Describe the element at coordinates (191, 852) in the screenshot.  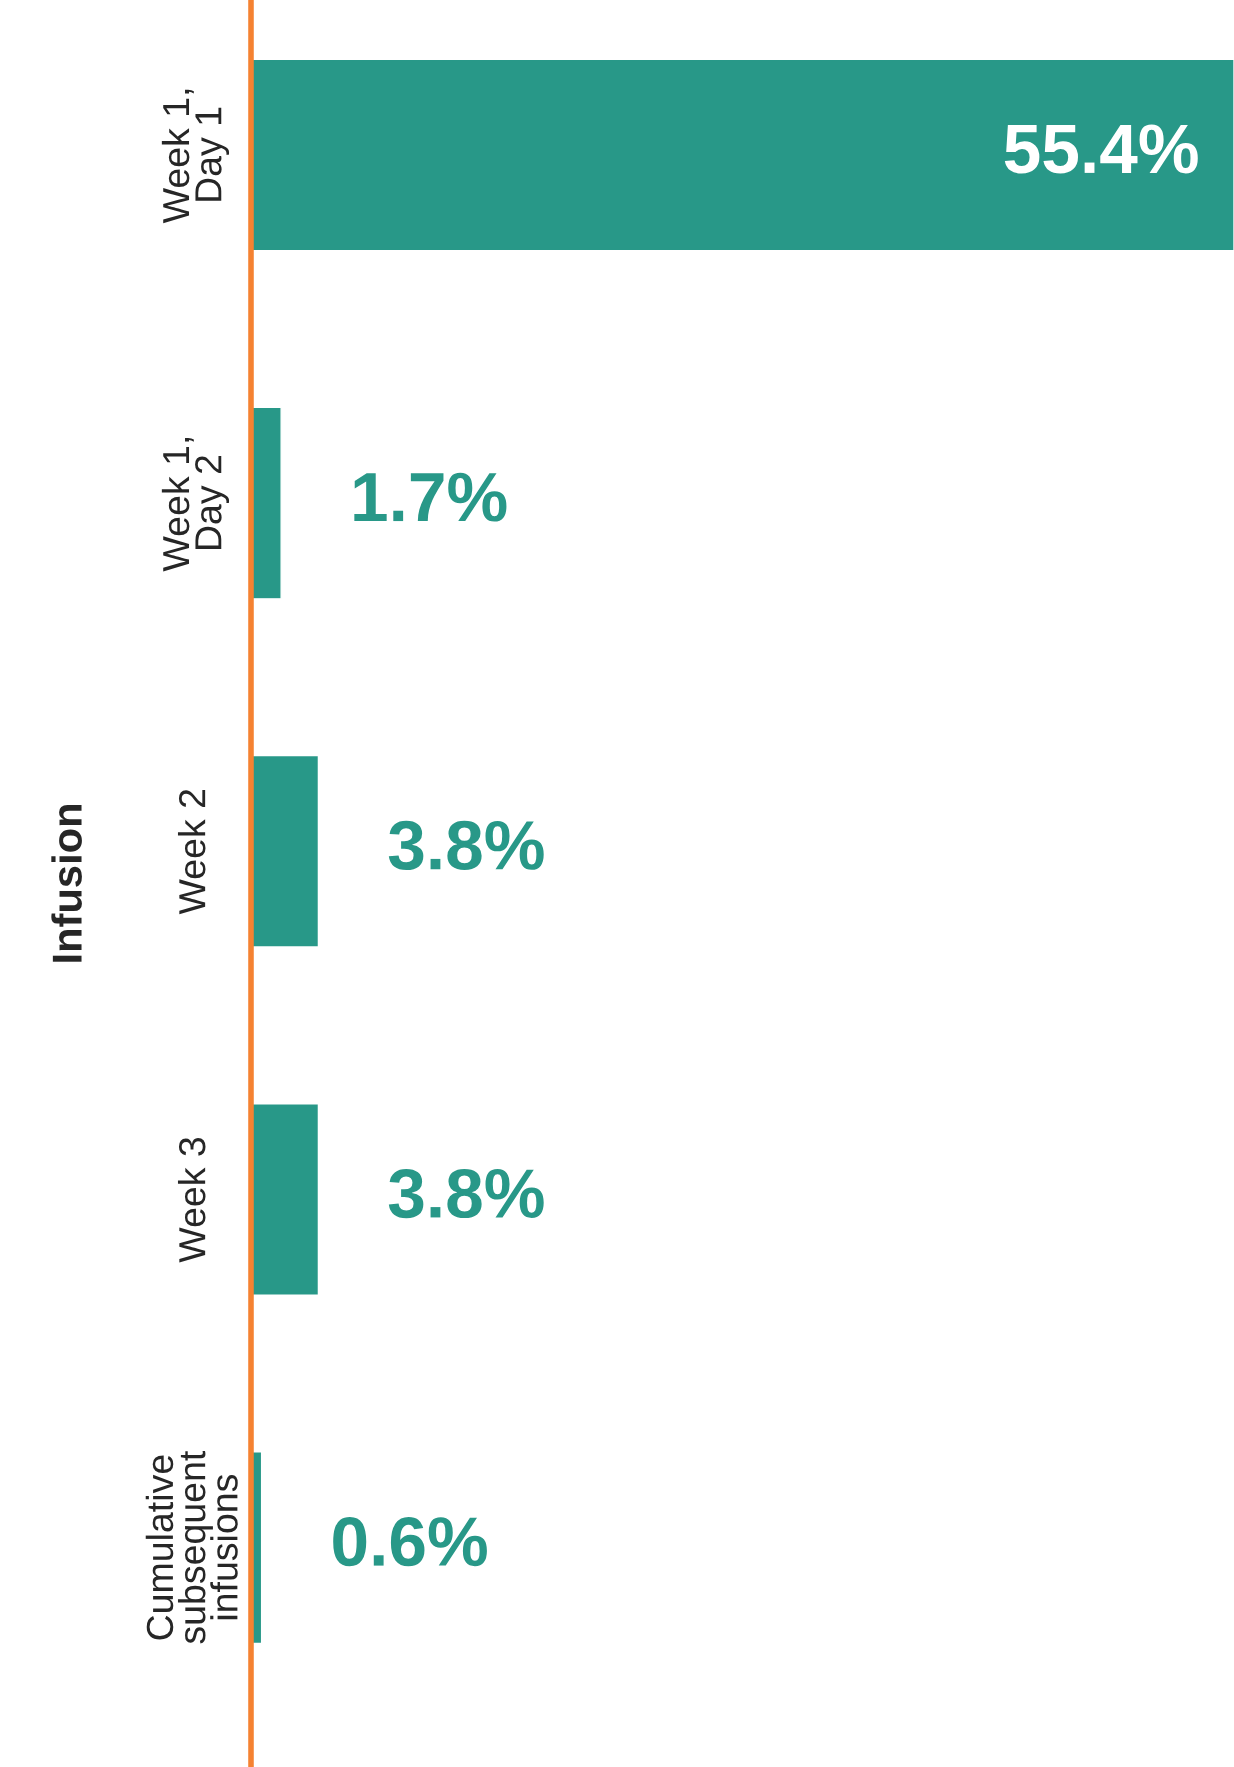
I see `y-tick-label: Week 2` at that location.